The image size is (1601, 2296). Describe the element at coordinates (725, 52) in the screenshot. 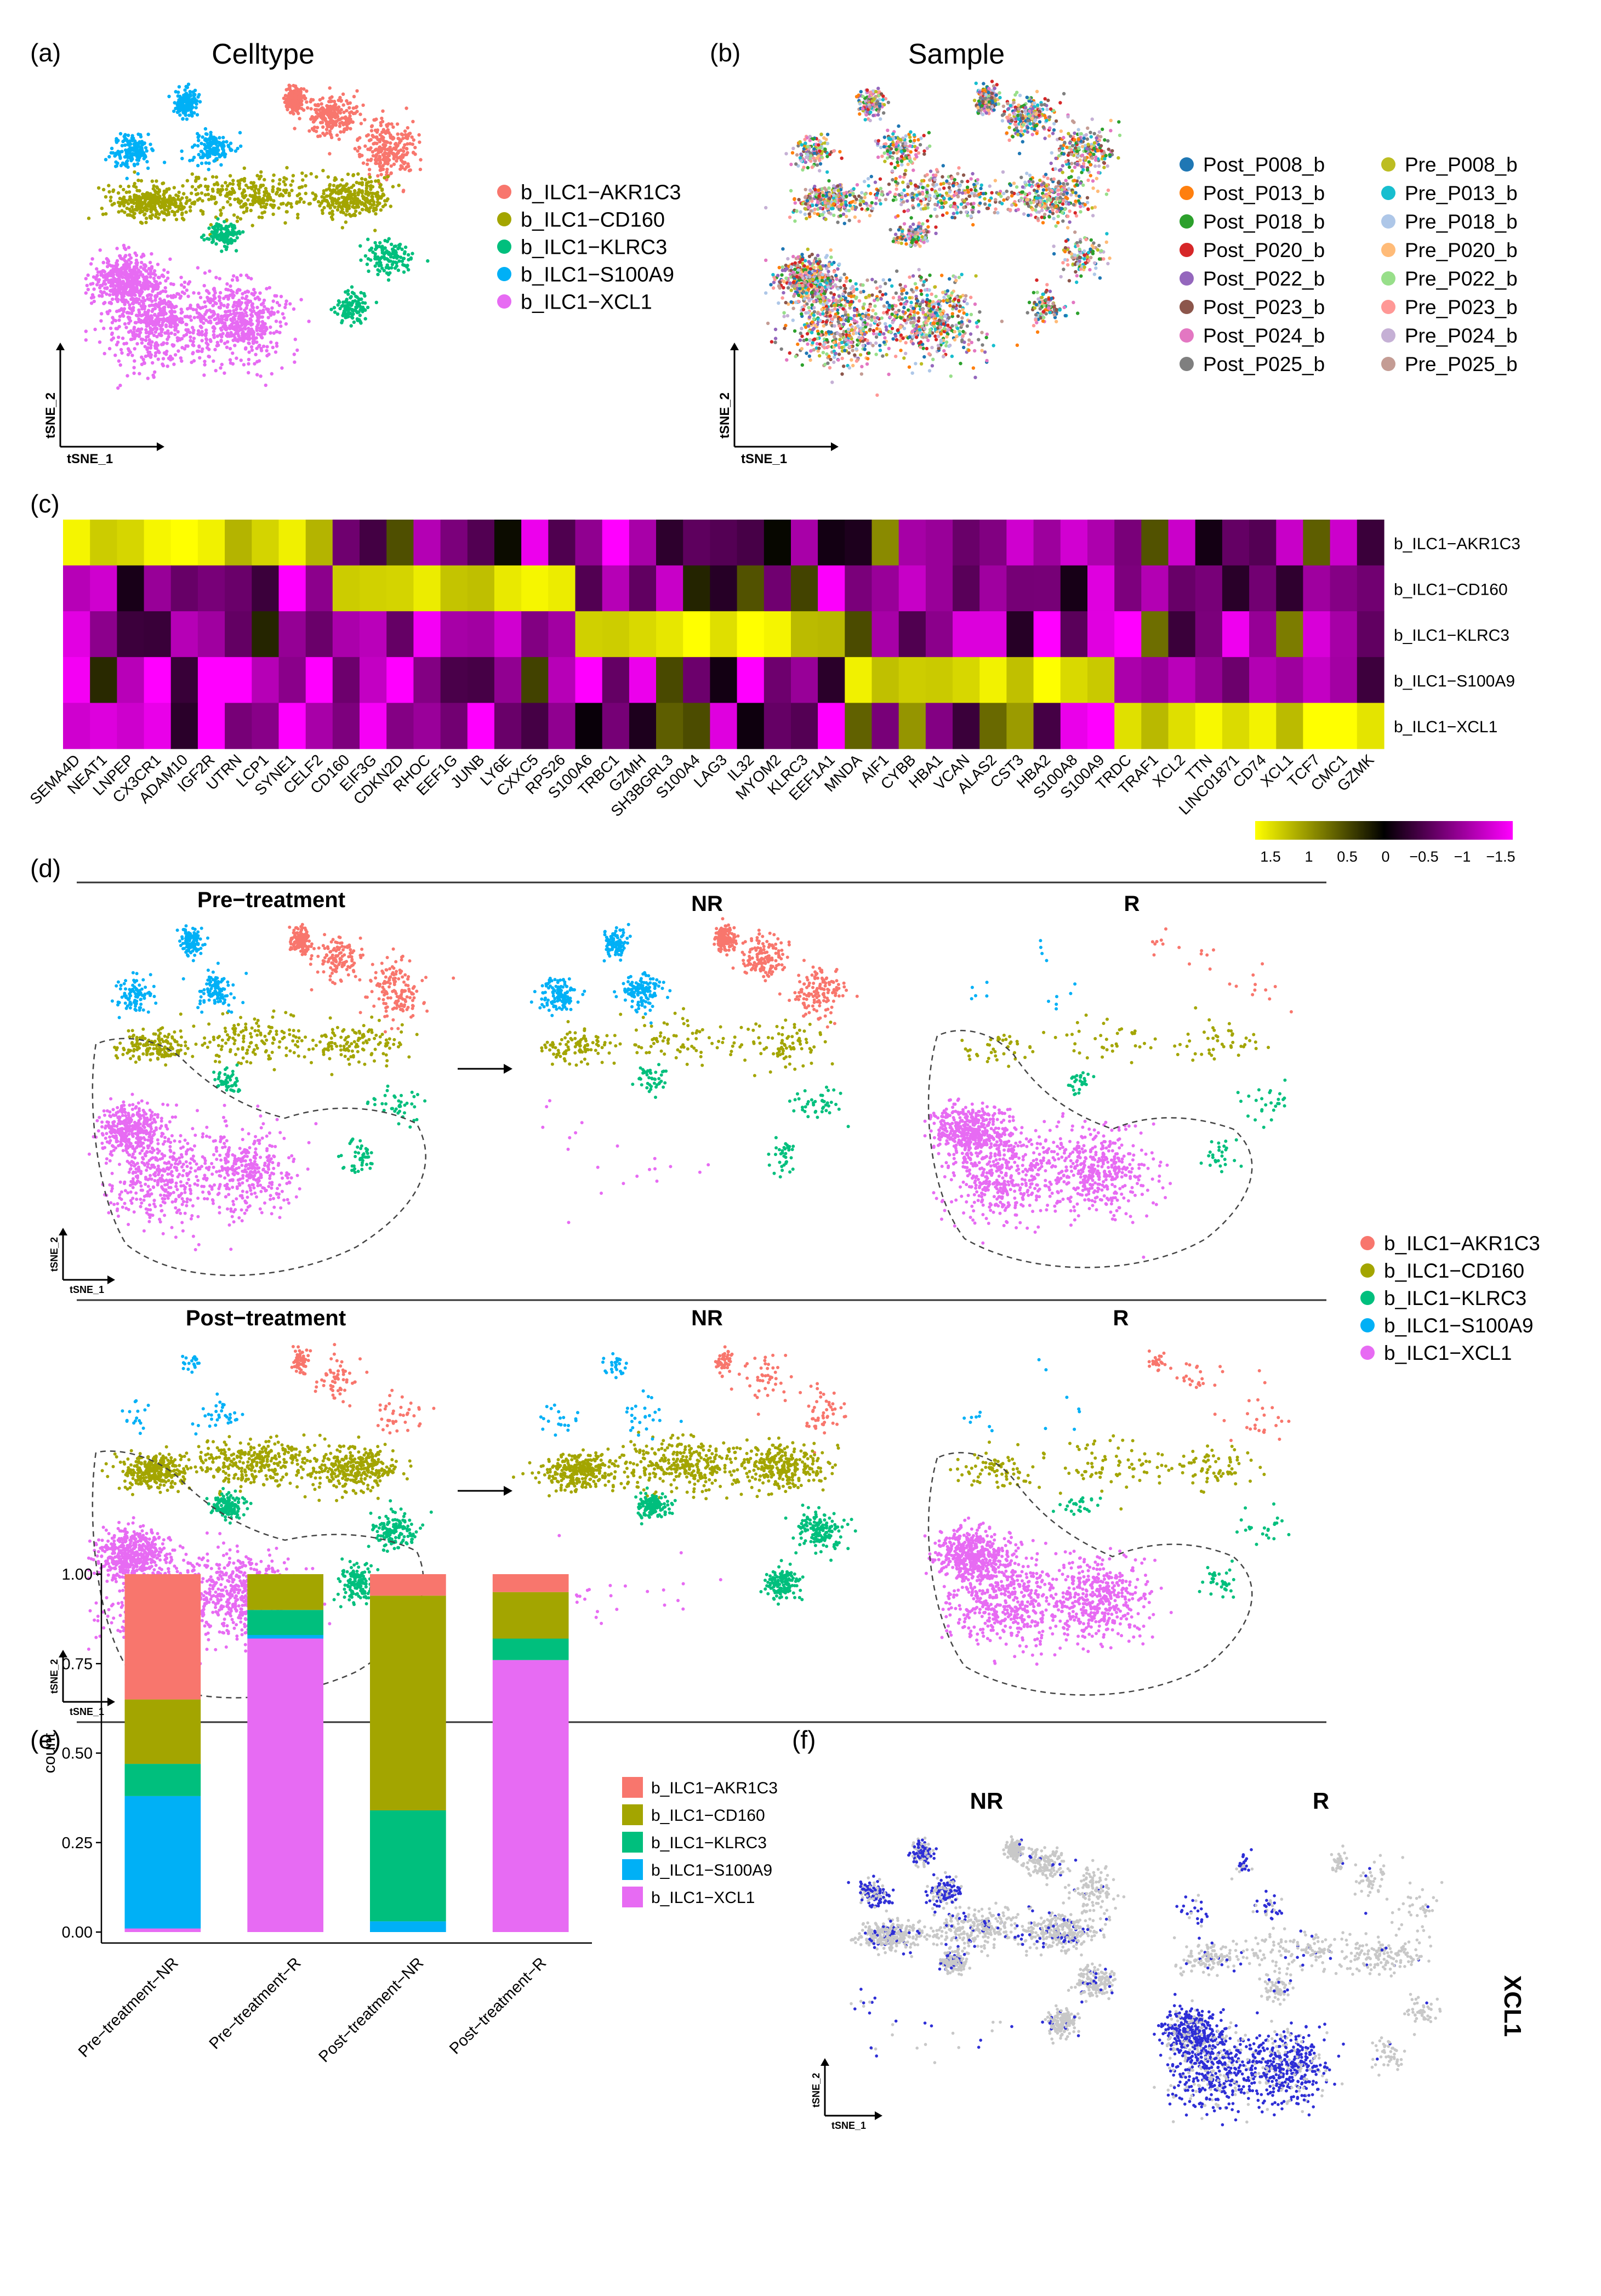

I see `panel-b-label: (b)` at that location.